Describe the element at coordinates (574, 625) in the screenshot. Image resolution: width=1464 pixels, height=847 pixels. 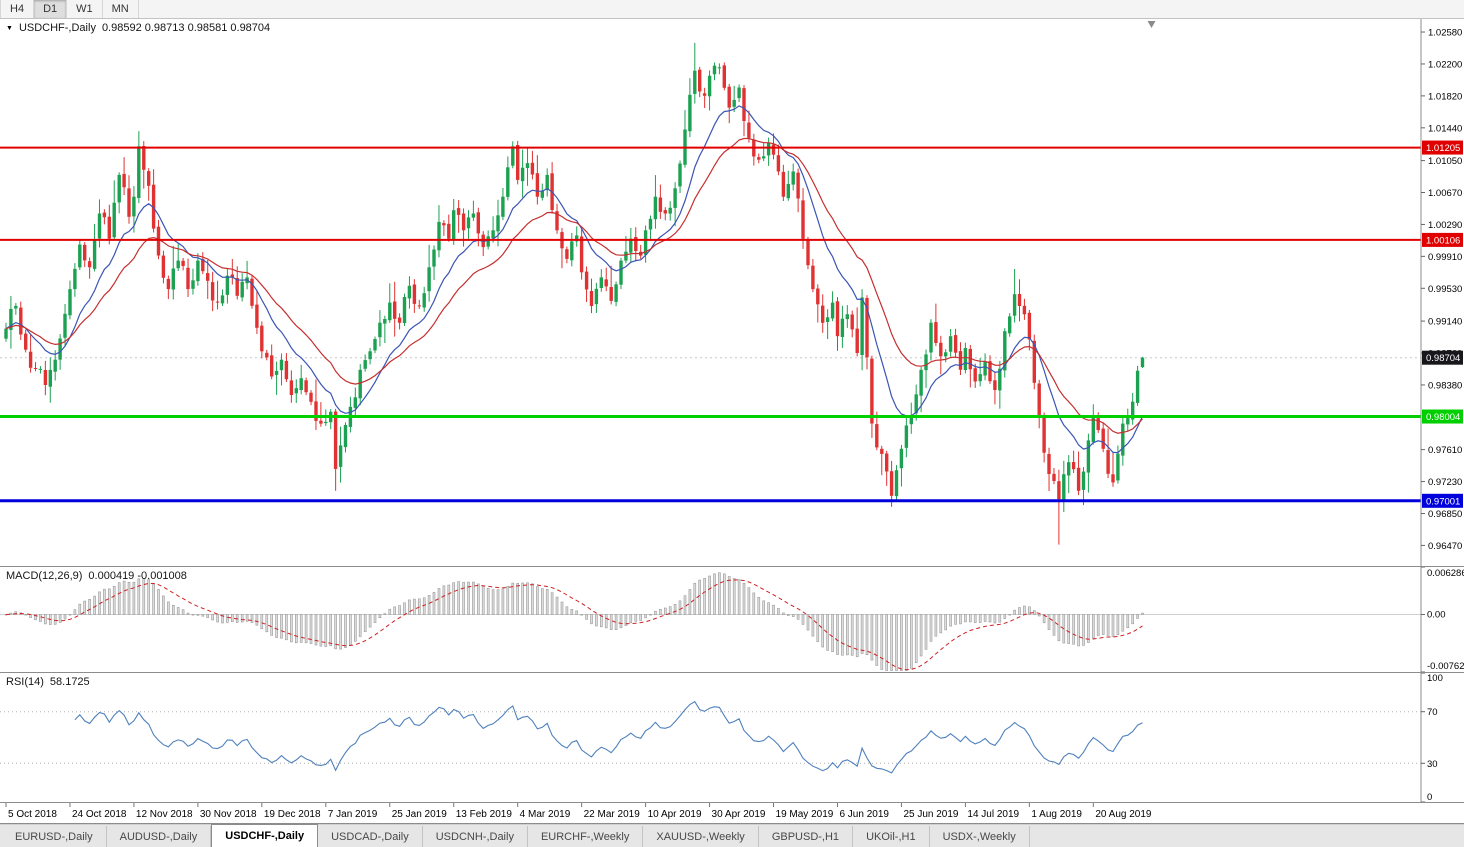
I see `macd-signal-line` at that location.